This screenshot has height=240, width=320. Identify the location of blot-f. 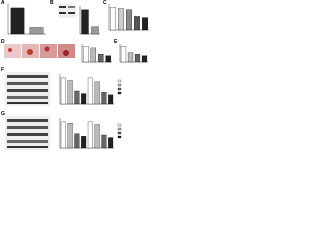
(27, 89).